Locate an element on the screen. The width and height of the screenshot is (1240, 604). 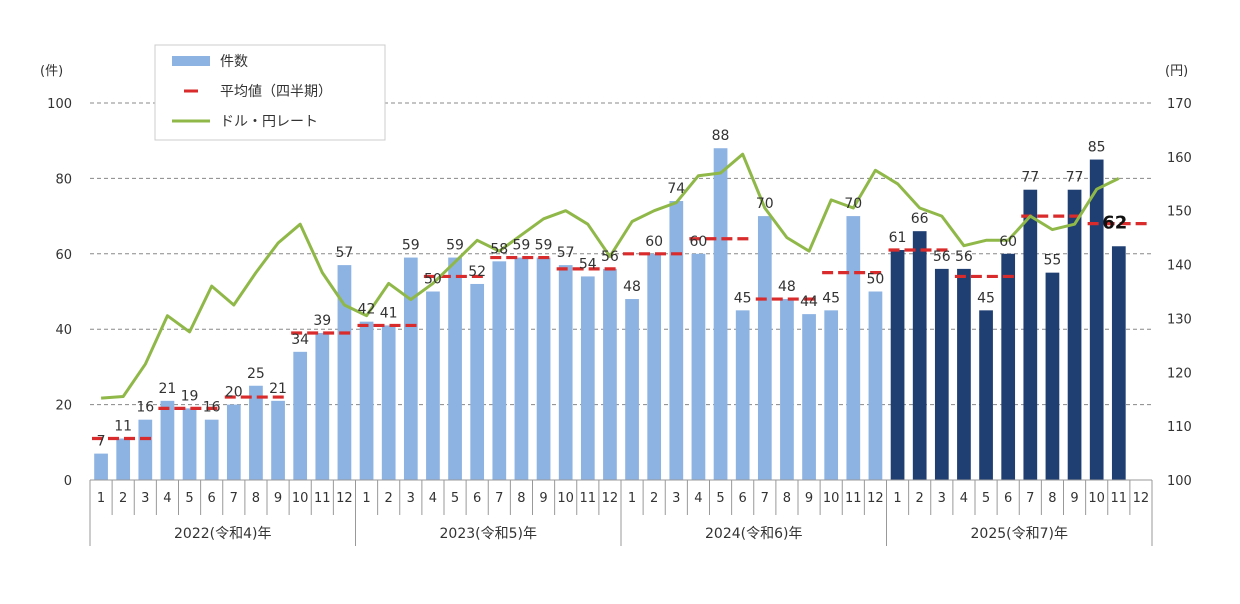
right-axis-tick-label: 170 is located at coordinates (1179, 104).